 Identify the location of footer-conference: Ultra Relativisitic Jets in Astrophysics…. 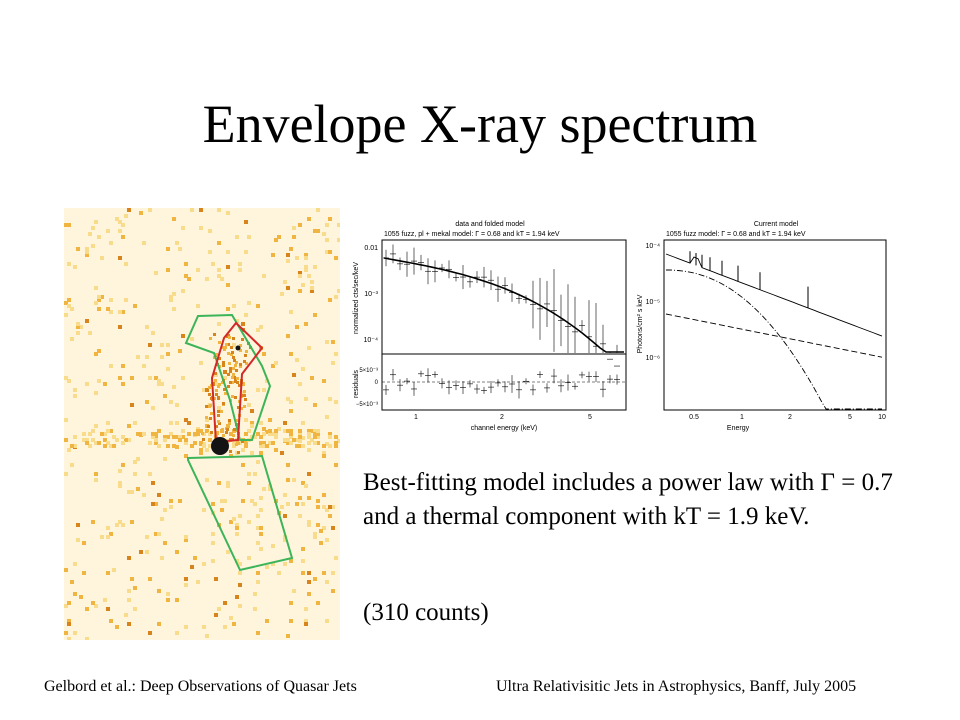
(676, 686).